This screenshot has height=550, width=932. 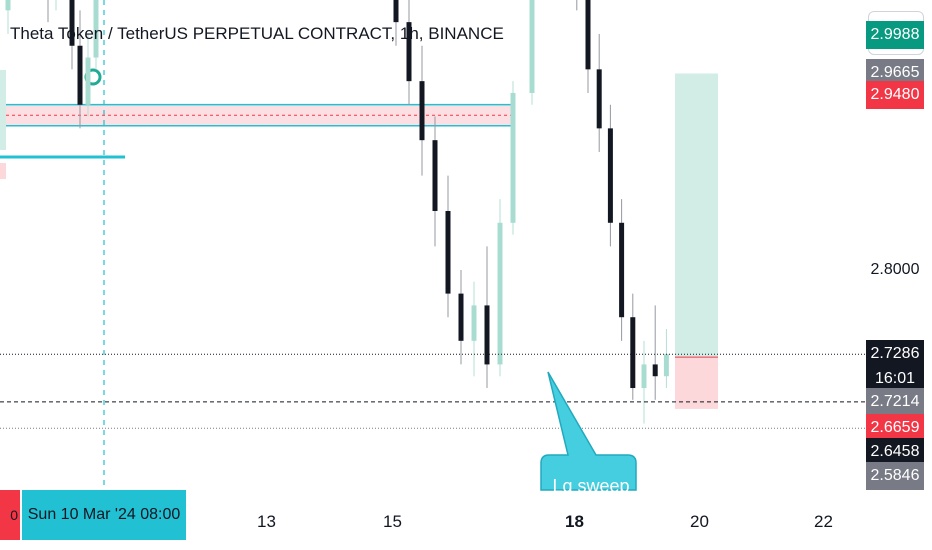 What do you see at coordinates (574, 521) in the screenshot?
I see `time-tick-label: 18` at bounding box center [574, 521].